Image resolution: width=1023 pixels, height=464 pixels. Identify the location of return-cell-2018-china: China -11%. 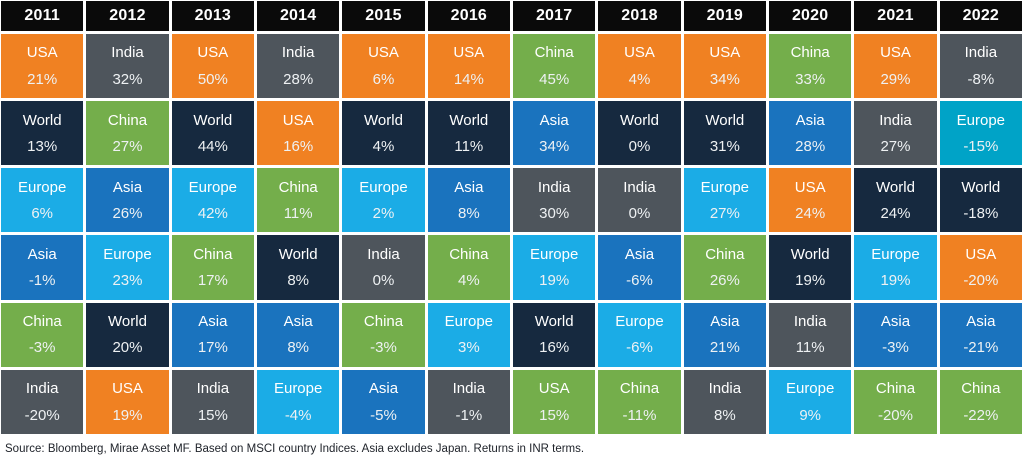
(639, 401).